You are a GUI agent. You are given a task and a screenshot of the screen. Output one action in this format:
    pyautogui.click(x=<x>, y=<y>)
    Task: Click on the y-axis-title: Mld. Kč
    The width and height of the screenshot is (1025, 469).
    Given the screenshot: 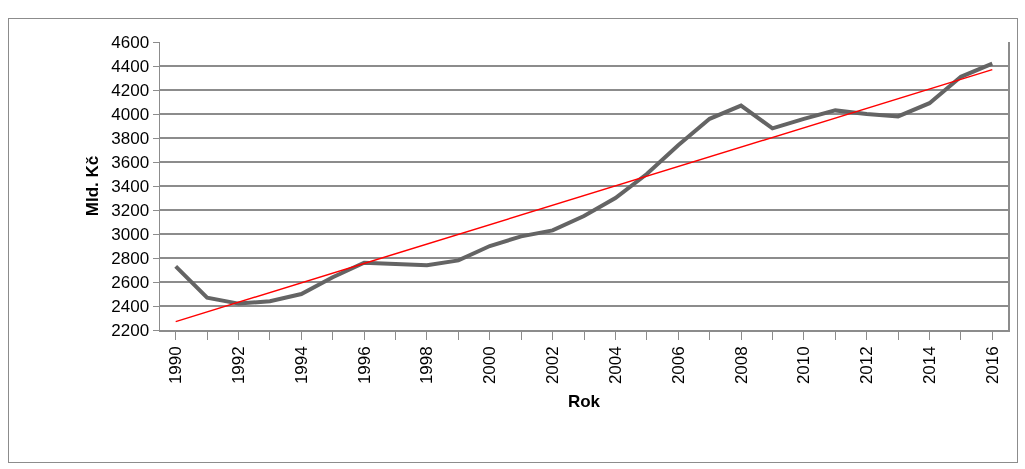 What is the action you would take?
    pyautogui.click(x=93, y=186)
    